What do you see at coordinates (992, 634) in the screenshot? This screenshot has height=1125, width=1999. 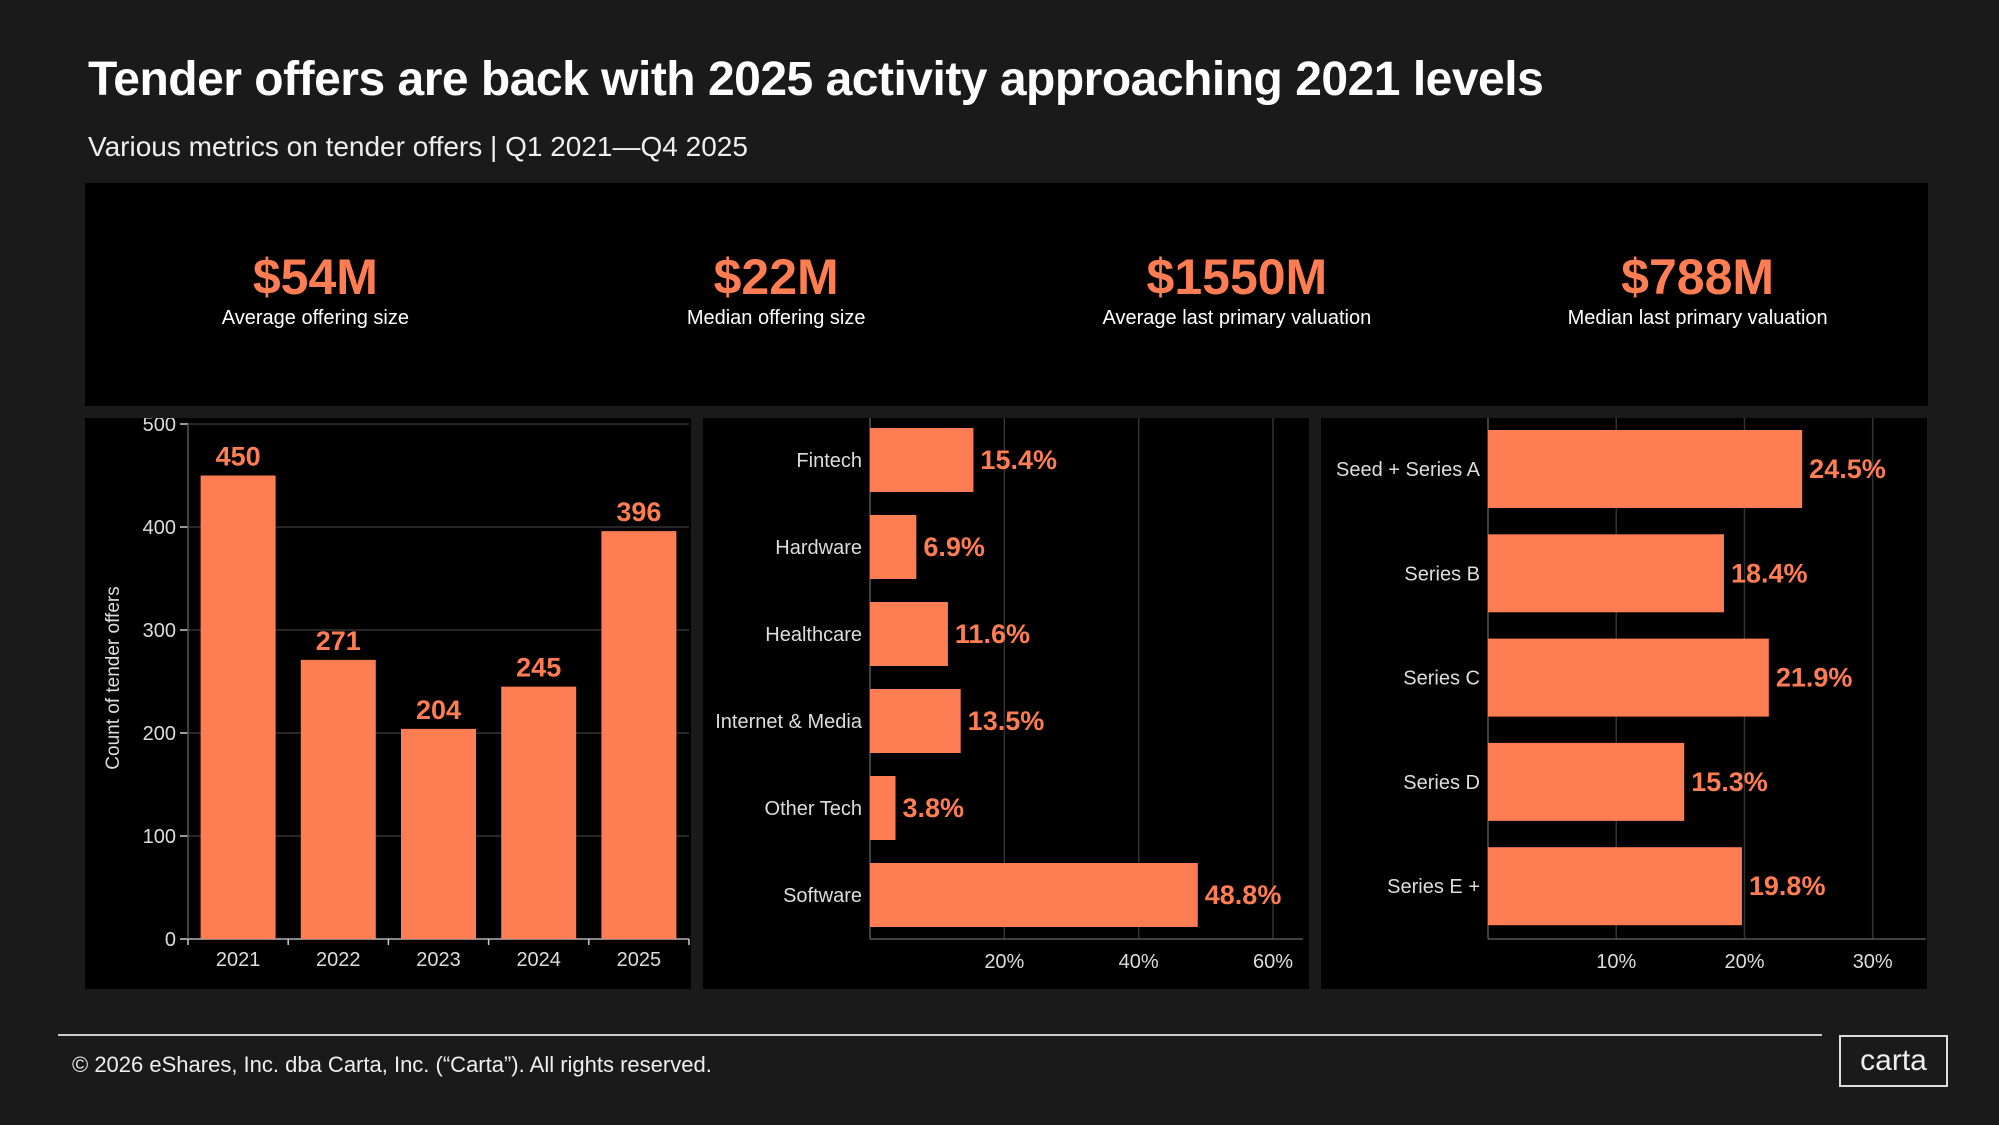 I see `data-label: 11.6%` at bounding box center [992, 634].